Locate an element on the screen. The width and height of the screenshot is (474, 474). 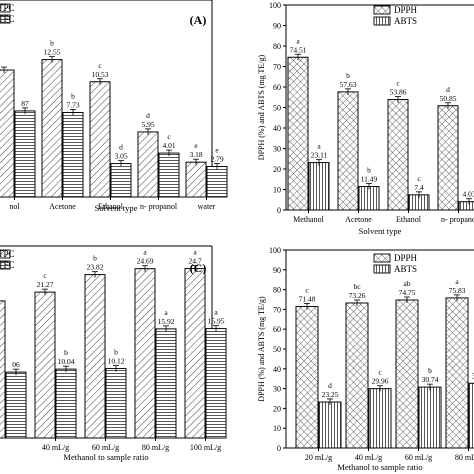
significance-letter: d is located at coordinates (448, 89).